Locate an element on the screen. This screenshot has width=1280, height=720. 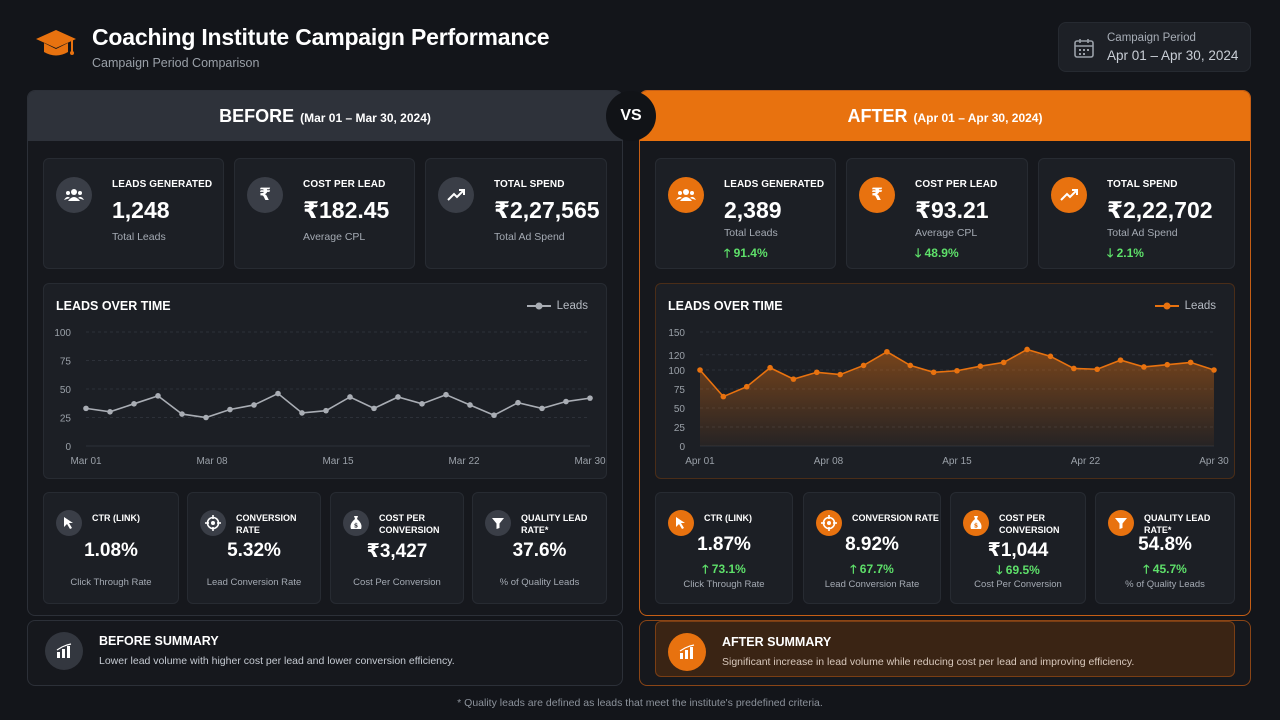
metric-value: 1.08% is located at coordinates (111, 550).